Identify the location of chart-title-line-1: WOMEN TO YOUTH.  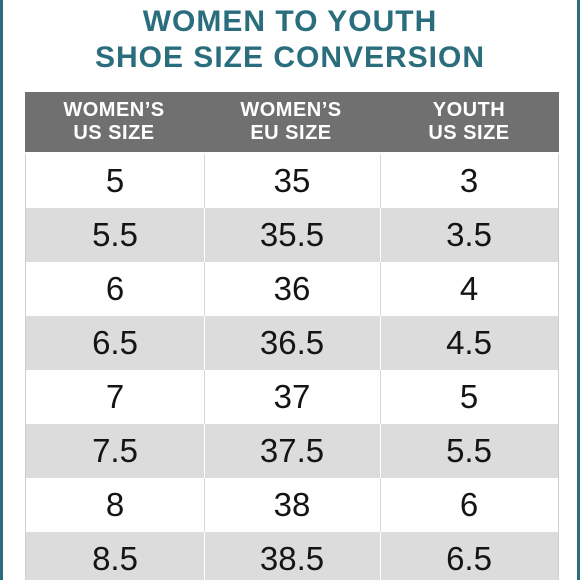
(290, 21).